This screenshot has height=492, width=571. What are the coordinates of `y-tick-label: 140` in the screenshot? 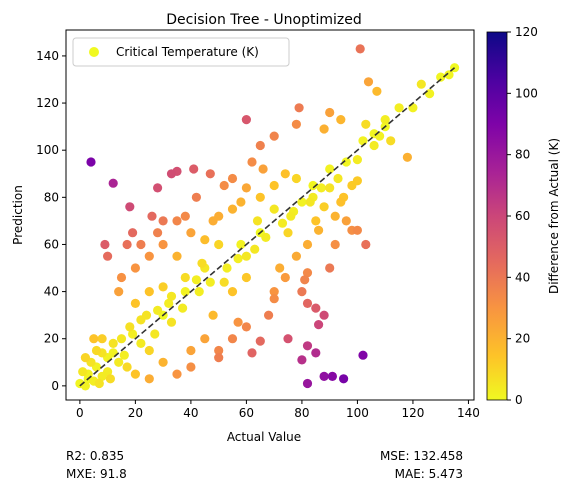 It's located at (47, 56).